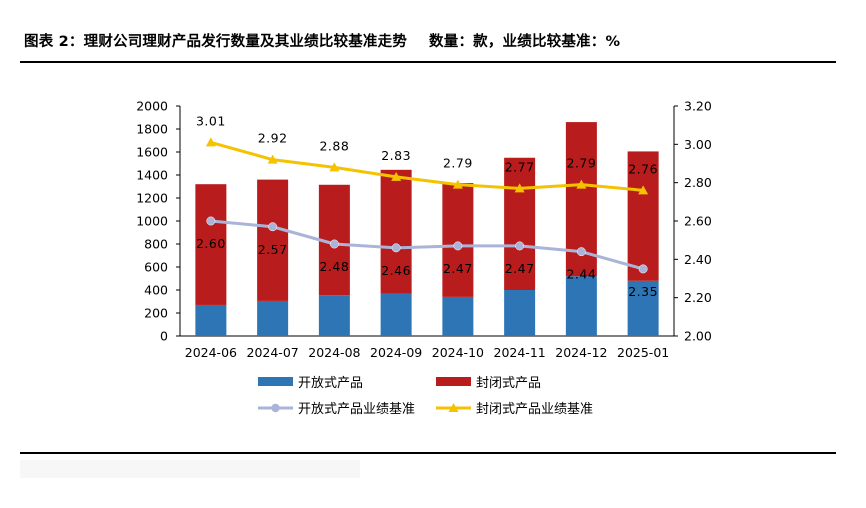  What do you see at coordinates (698, 336) in the screenshot?
I see `y-right-tick-label: 2.00` at bounding box center [698, 336].